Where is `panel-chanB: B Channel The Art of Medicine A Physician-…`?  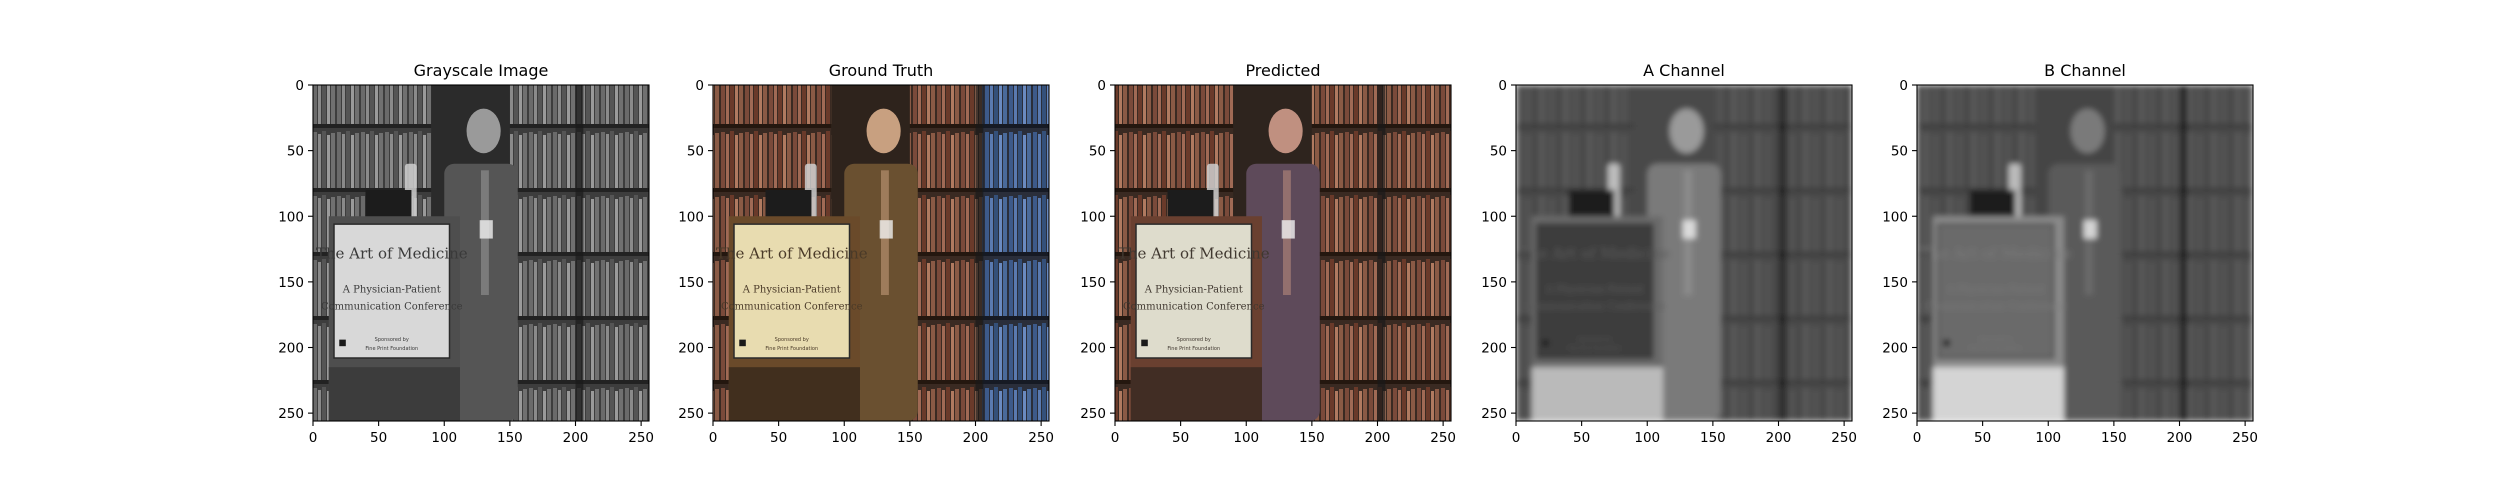 panel-chanB: B Channel The Art of Medicine A Physician-… is located at coordinates (2070, 253).